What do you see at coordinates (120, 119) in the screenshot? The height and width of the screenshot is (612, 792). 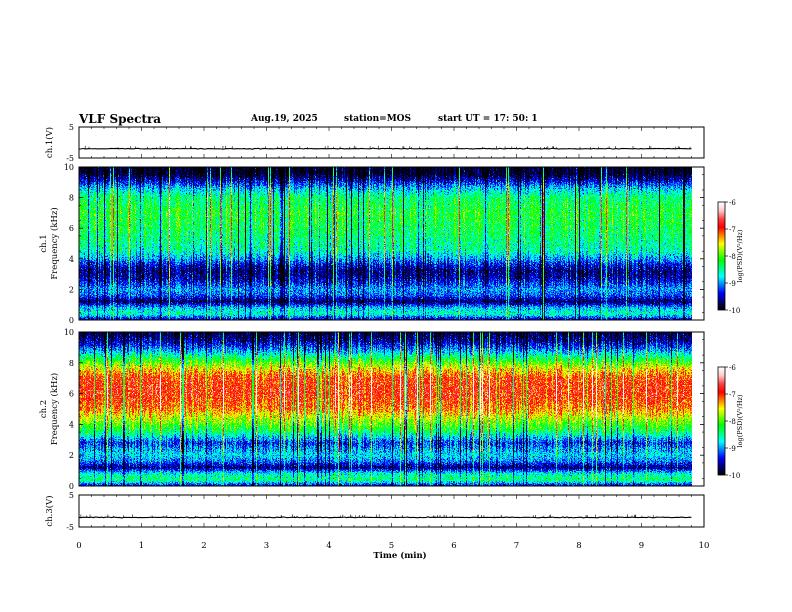 I see `figure-title: VLF Spectra` at bounding box center [120, 119].